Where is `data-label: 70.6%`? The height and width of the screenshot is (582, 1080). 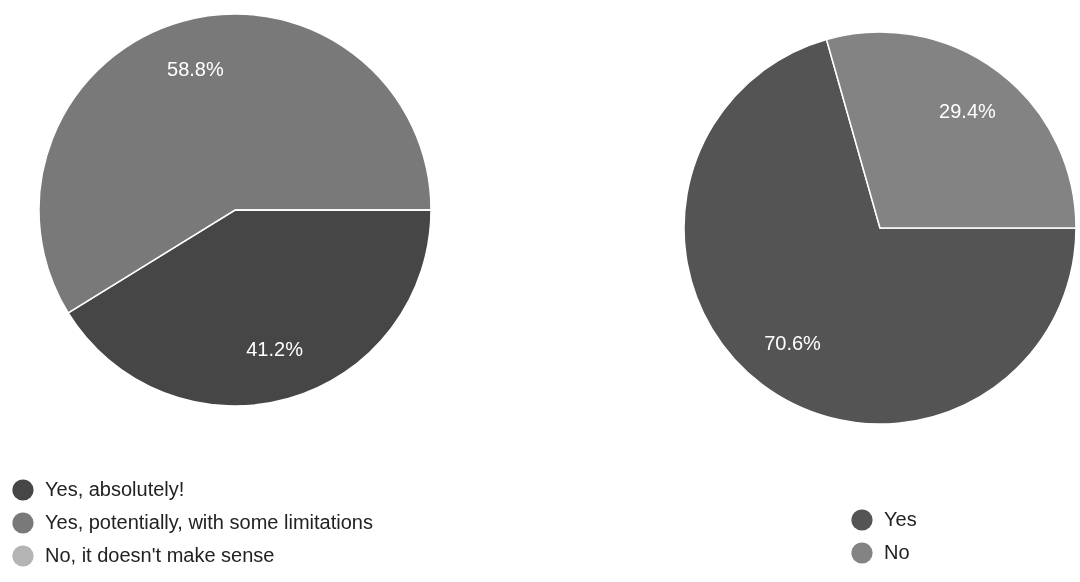
data-label: 70.6% is located at coordinates (793, 342).